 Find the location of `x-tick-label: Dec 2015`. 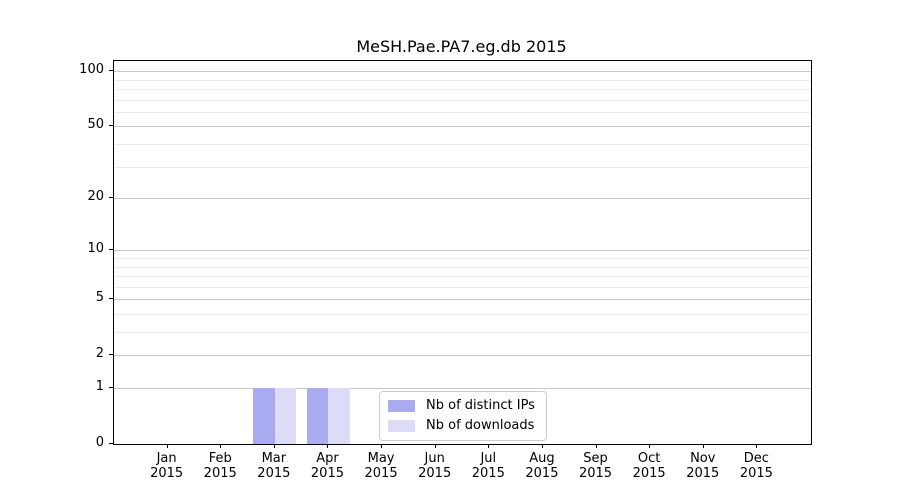

x-tick-label: Dec 2015 is located at coordinates (756, 466).